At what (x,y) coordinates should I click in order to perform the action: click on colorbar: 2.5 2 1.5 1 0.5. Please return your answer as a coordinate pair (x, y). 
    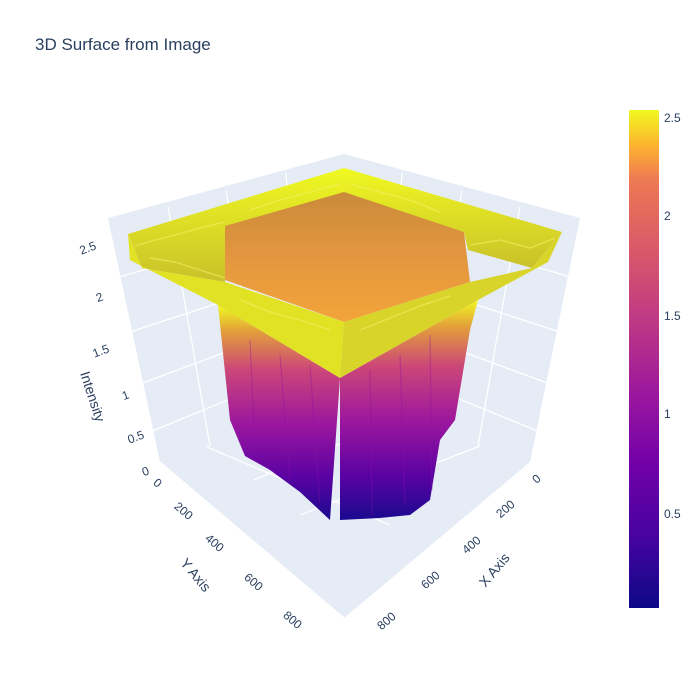
    Looking at the image, I should click on (655, 359).